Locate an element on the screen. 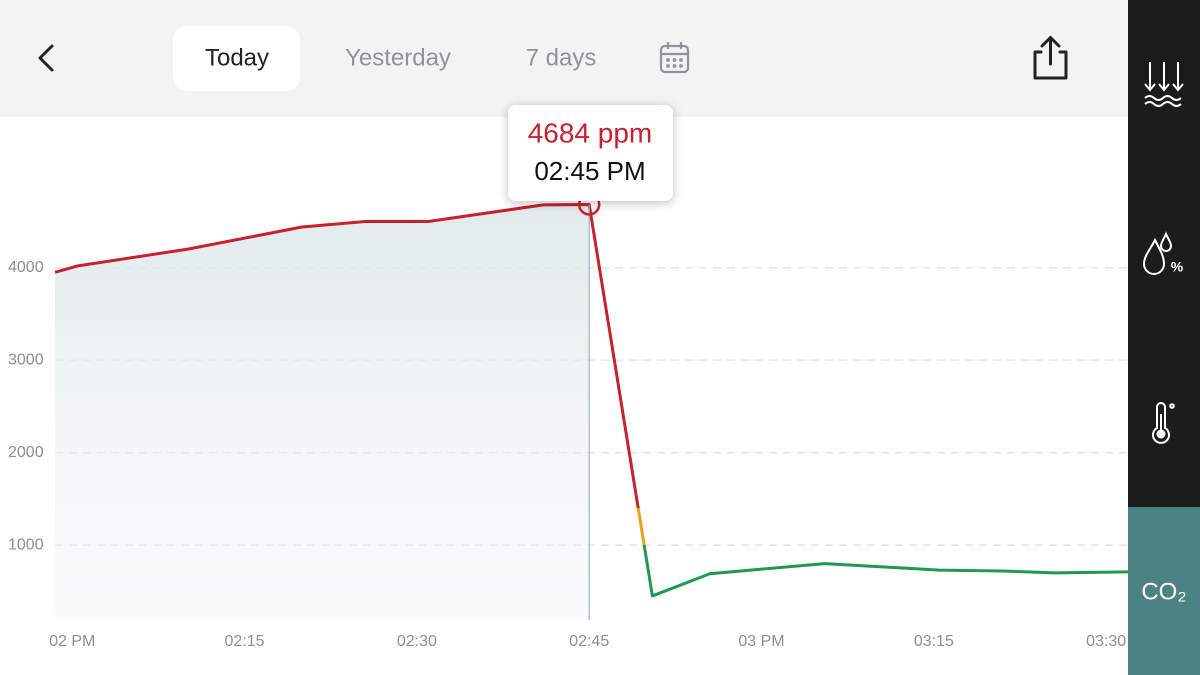  tooltip-value: 4684 ppm is located at coordinates (590, 132).